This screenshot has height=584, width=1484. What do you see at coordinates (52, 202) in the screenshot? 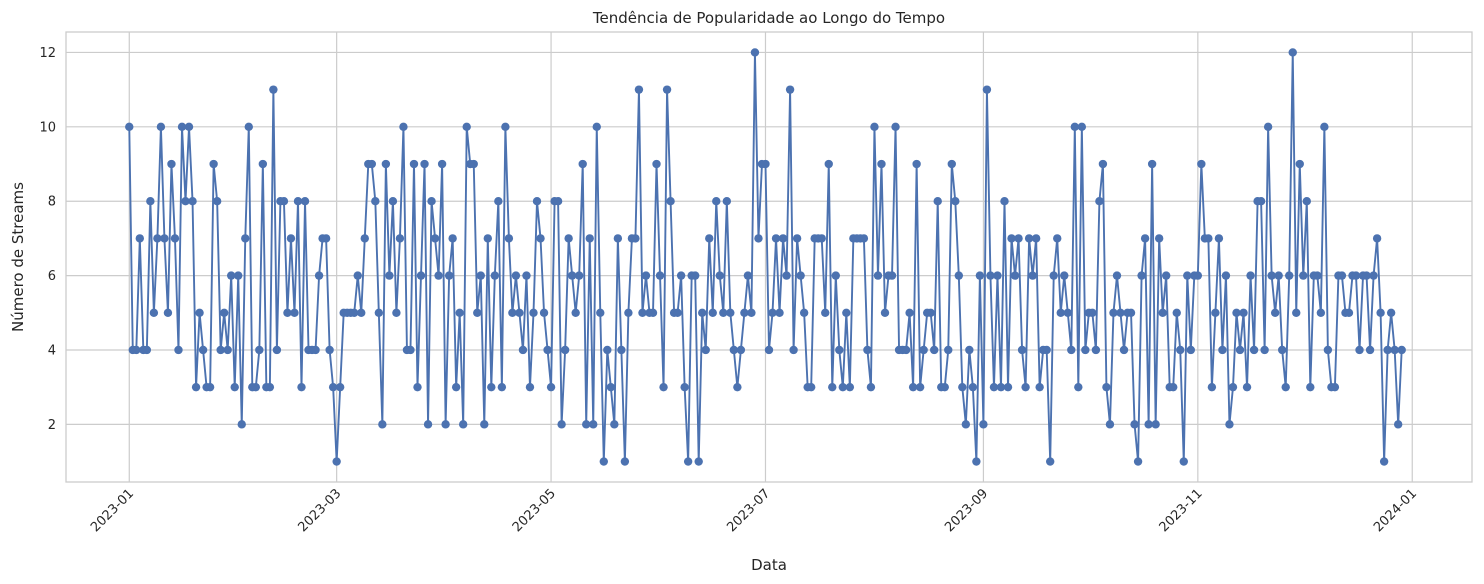
I see `y-tick-label: 8` at bounding box center [52, 202].